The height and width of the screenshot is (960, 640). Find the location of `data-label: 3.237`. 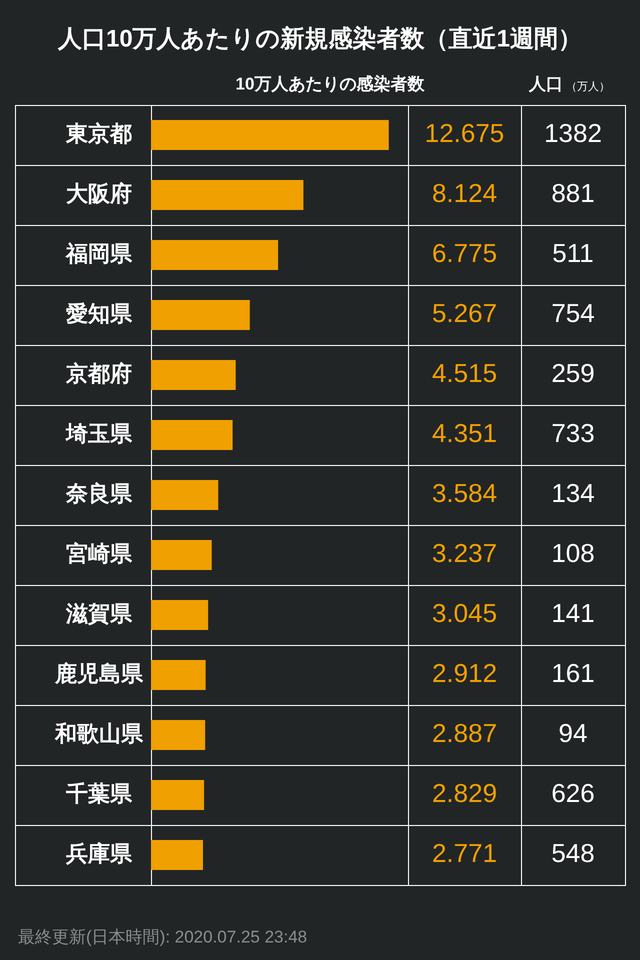

data-label: 3.237 is located at coordinates (465, 553).